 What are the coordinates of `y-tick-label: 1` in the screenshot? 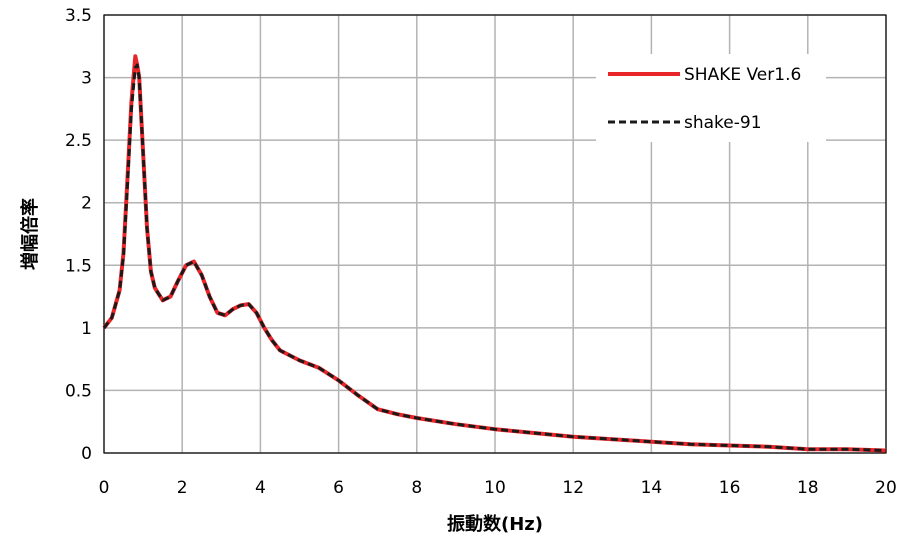 It's located at (86, 329).